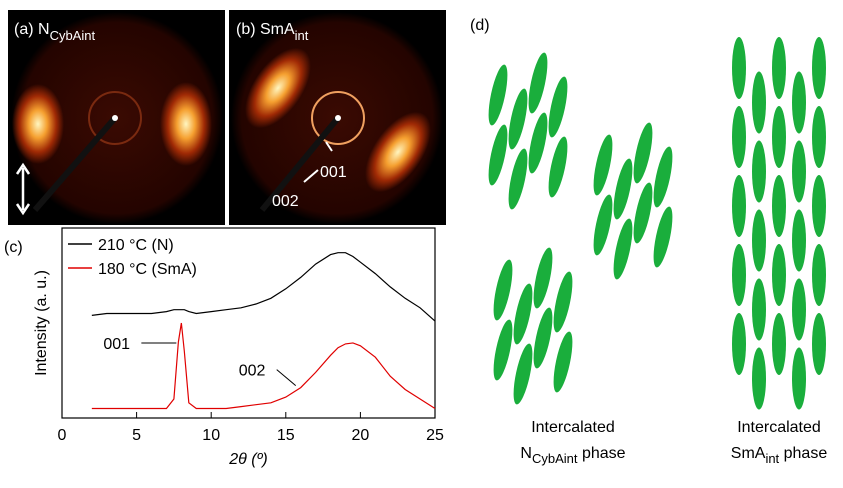  Describe the element at coordinates (13, 247) in the screenshot. I see `panel-label: (c)` at that location.